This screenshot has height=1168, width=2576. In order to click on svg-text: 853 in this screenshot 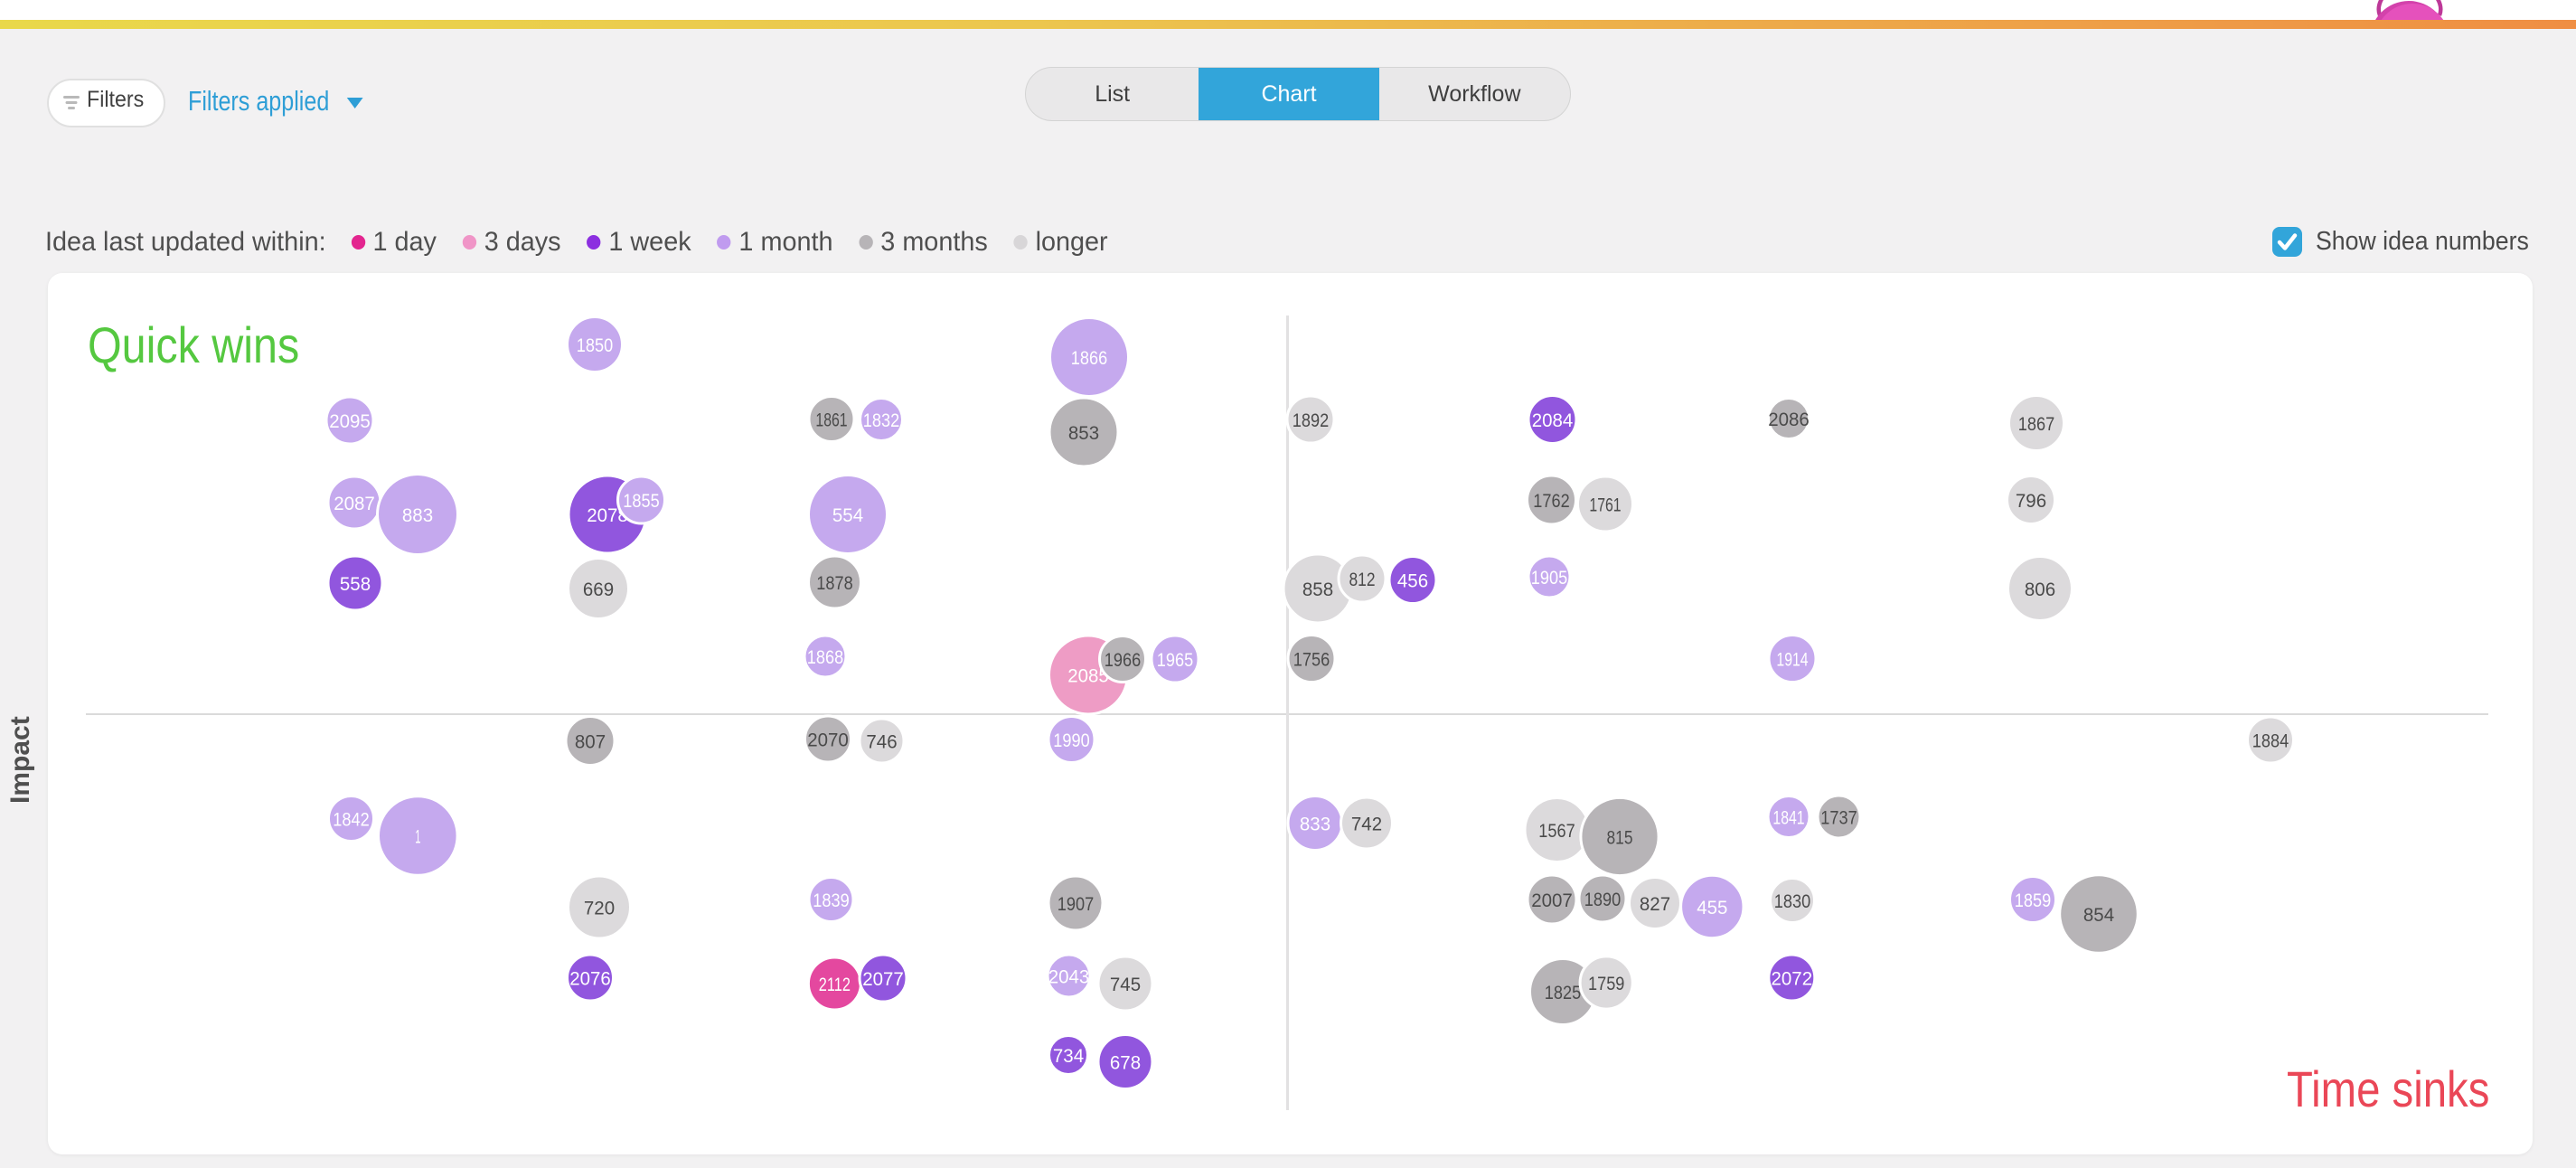, I will do `click(1083, 433)`.